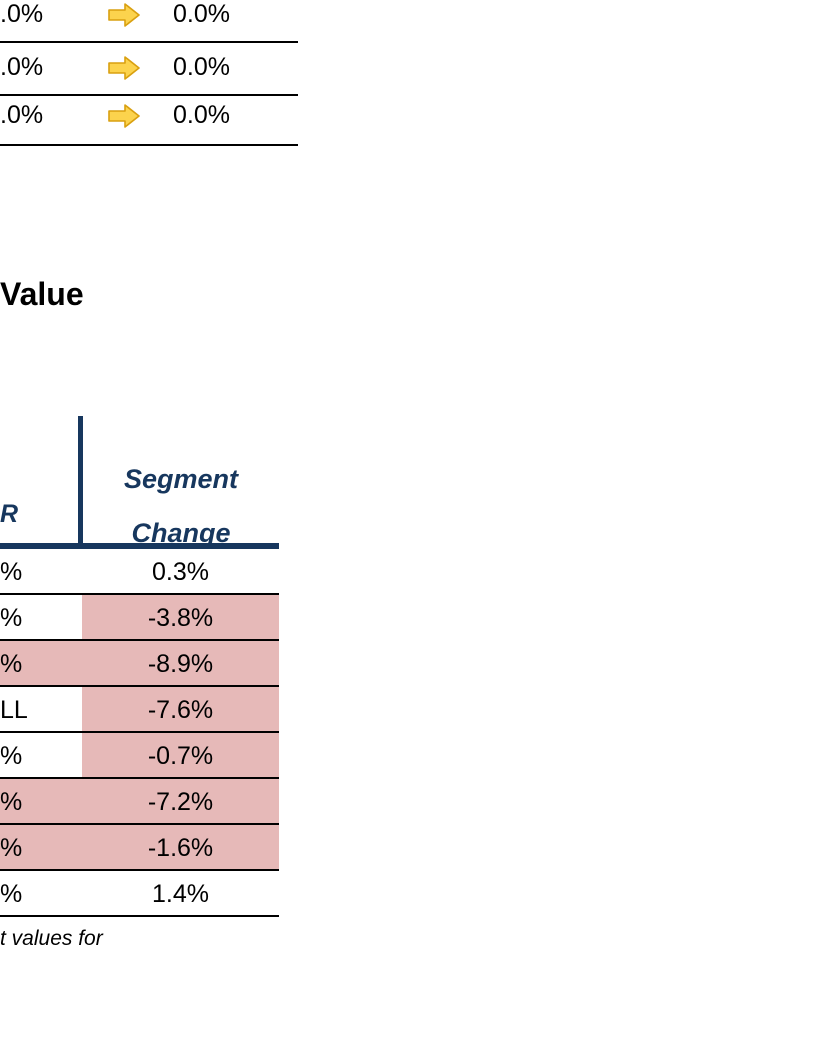  I want to click on segment-change-cell: -7.6%, so click(180, 710).